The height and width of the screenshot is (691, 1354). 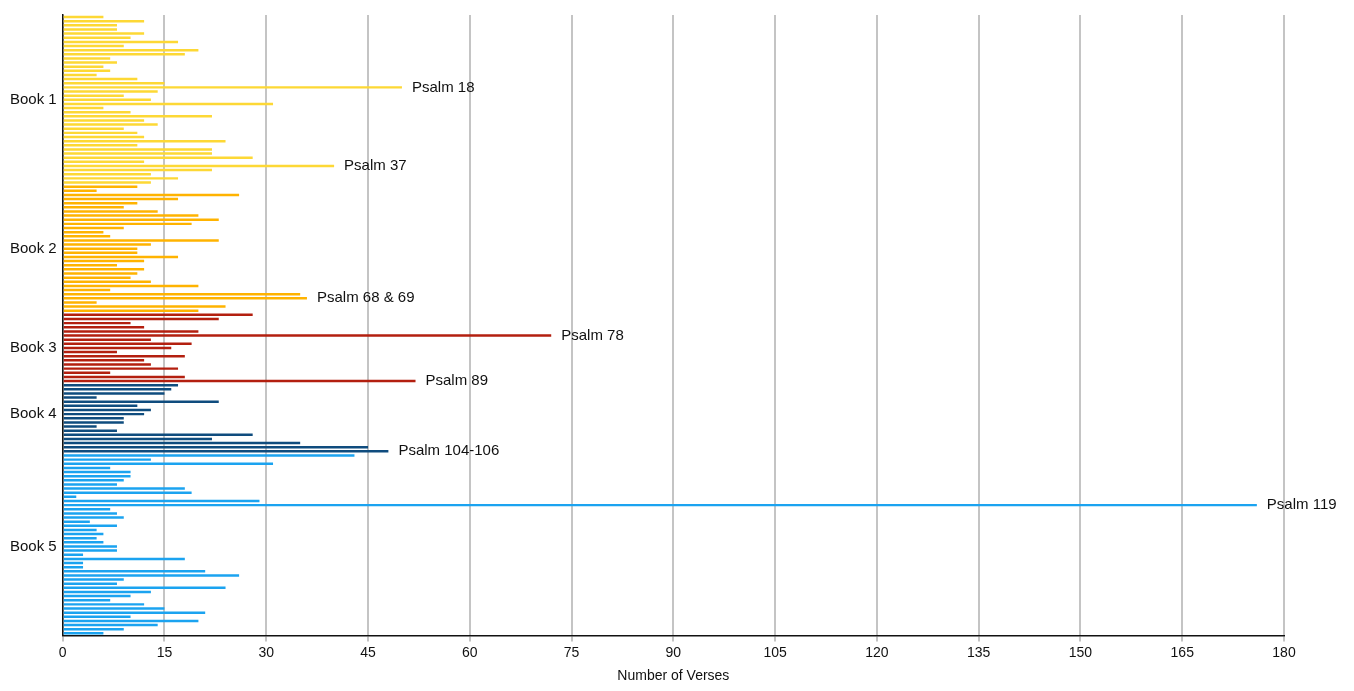 What do you see at coordinates (443, 86) in the screenshot?
I see `data-label: Psalm 18` at bounding box center [443, 86].